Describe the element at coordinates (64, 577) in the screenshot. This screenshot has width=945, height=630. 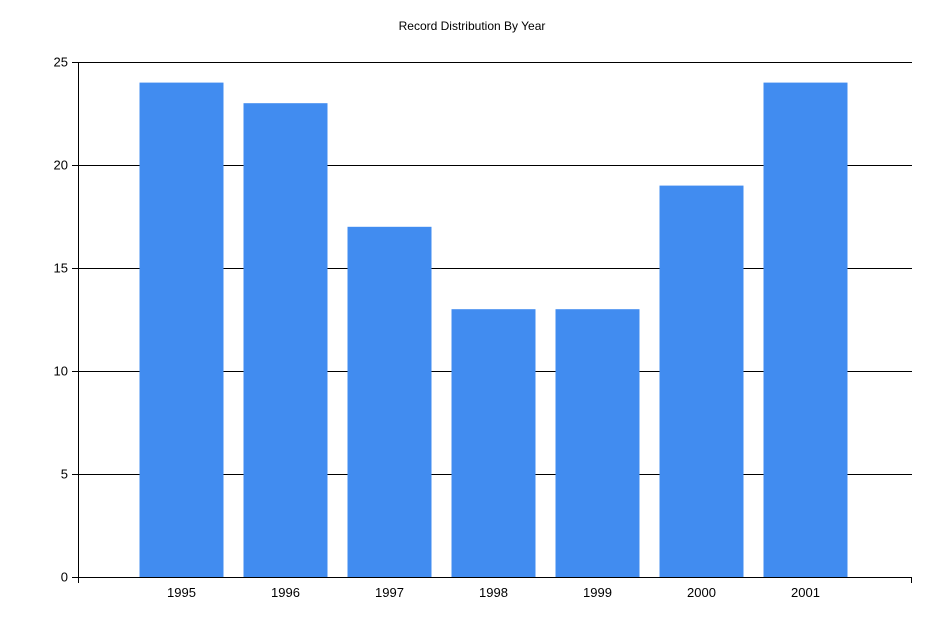
I see `y-tick-label: 0` at that location.